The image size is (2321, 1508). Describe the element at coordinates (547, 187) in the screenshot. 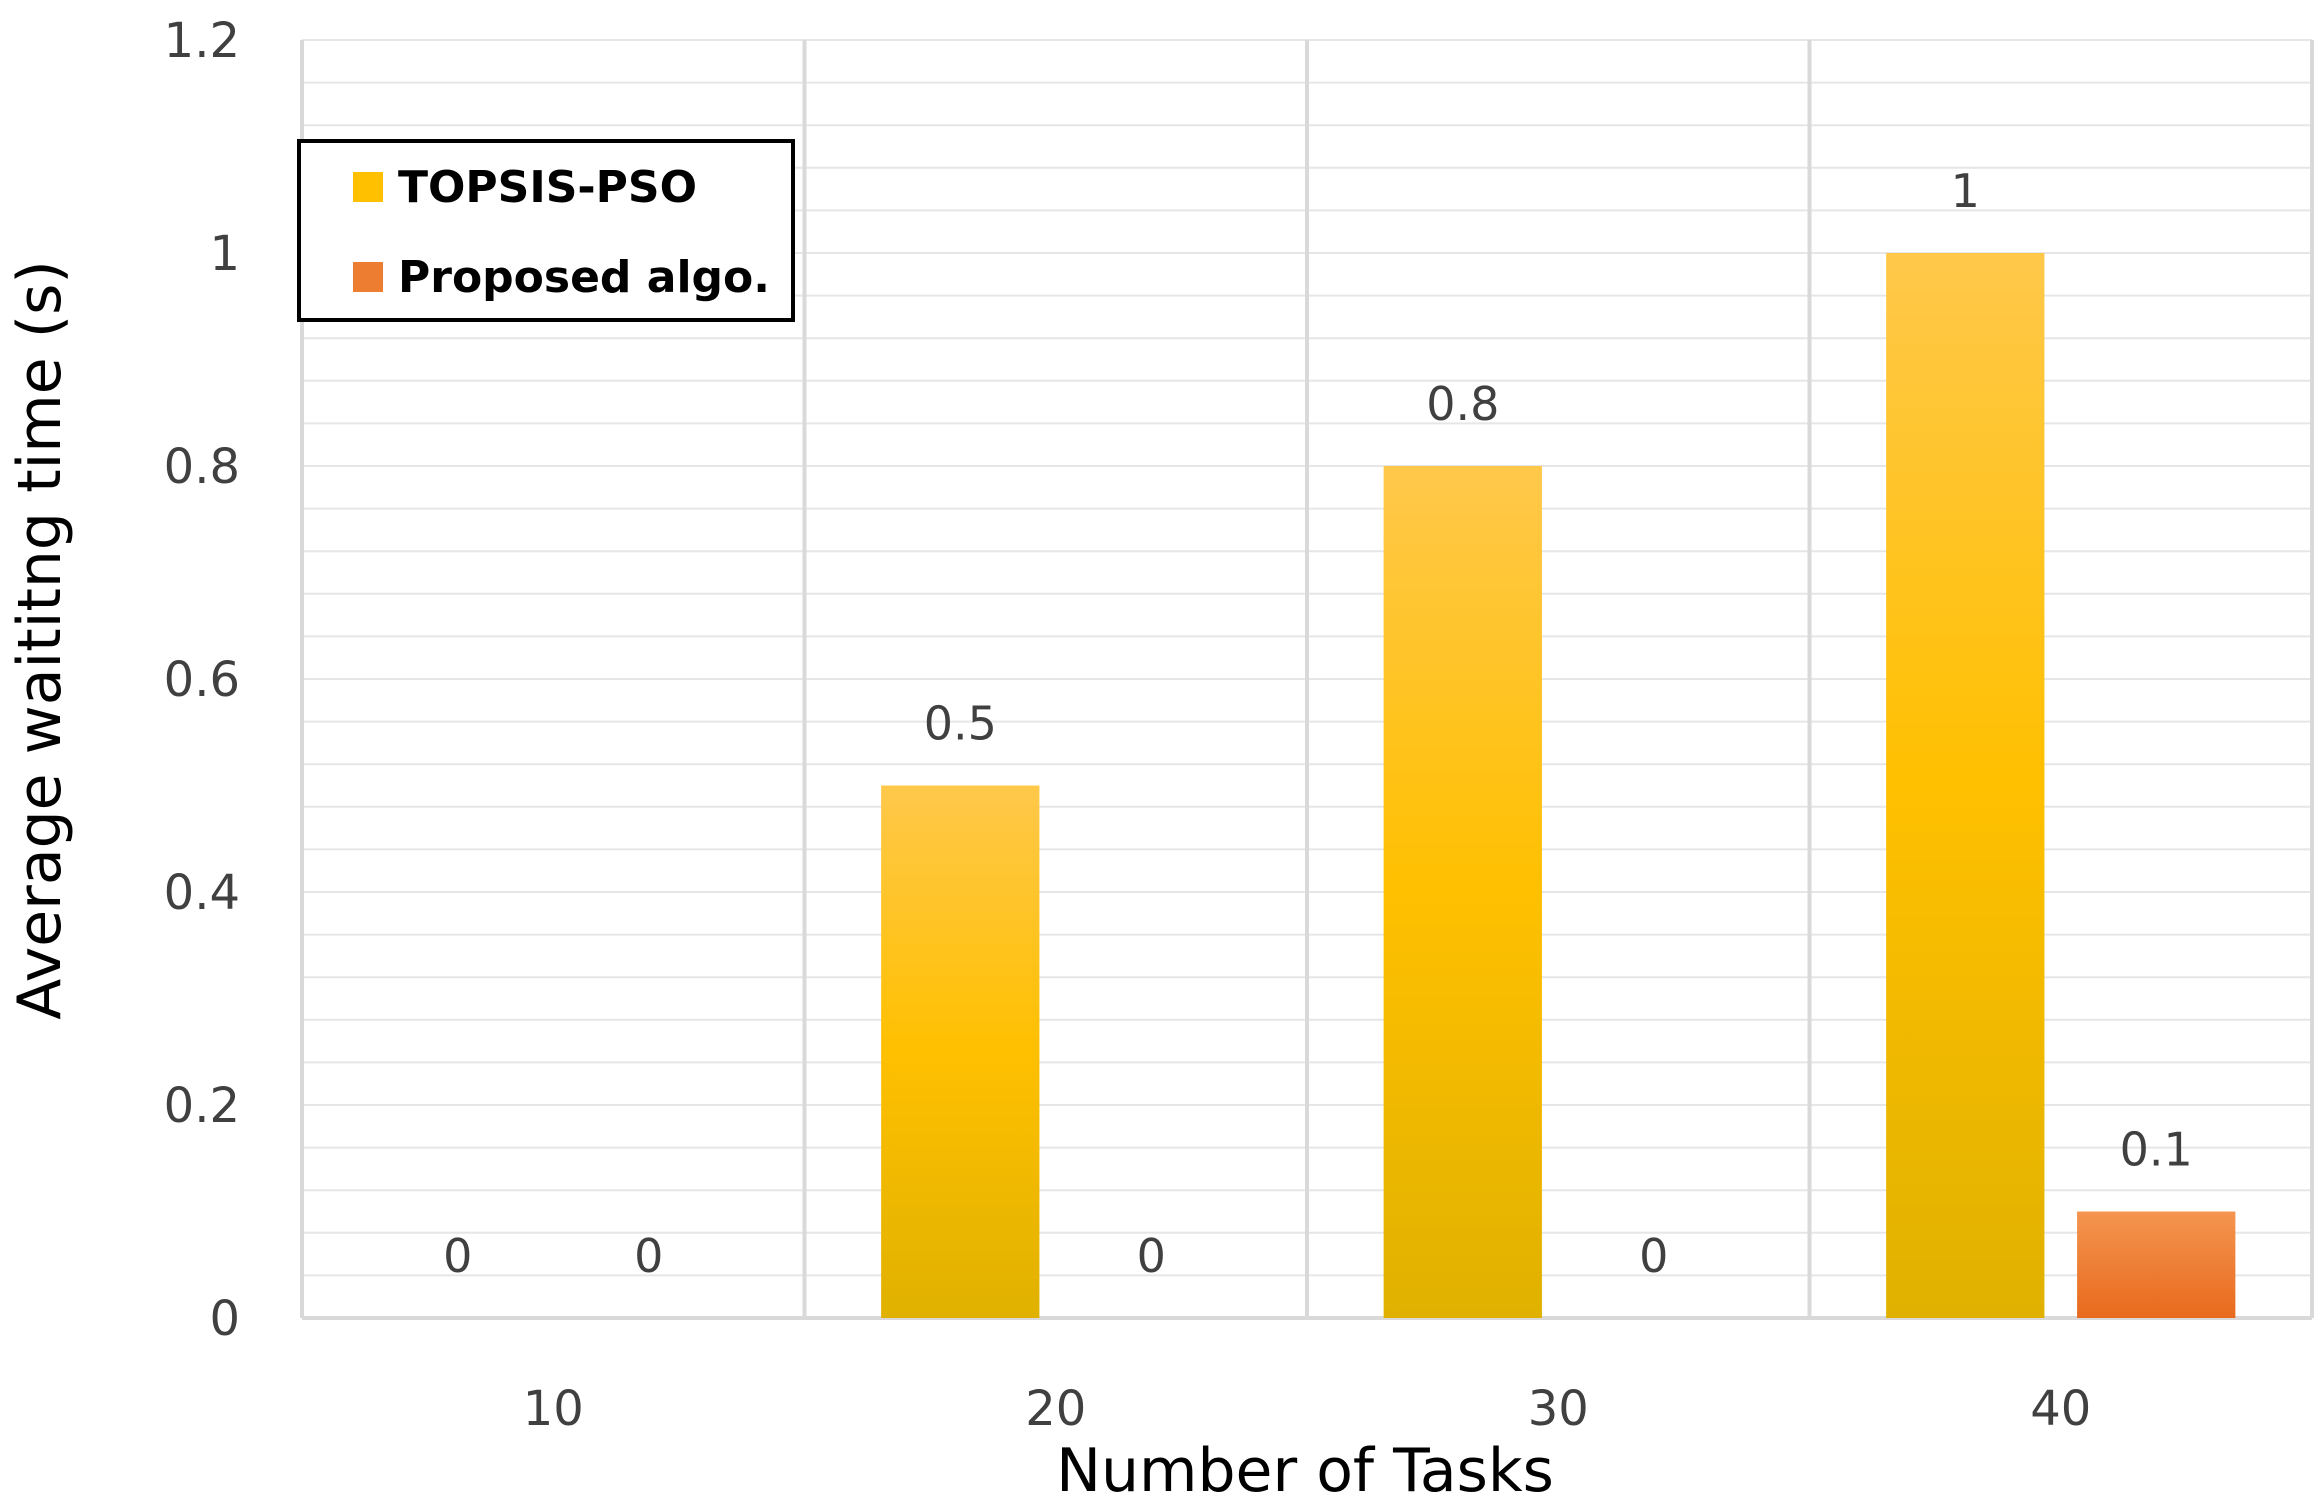

I see `legend-label-topsis-pso: TOPSIS-PSO` at that location.